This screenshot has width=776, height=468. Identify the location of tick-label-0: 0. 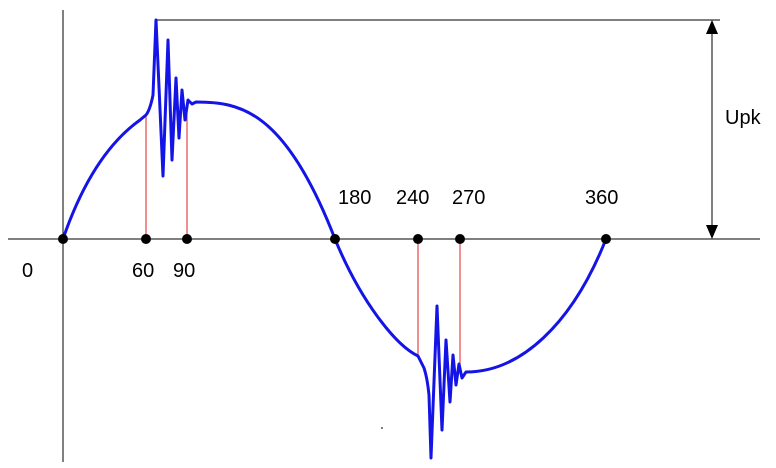
(27, 271).